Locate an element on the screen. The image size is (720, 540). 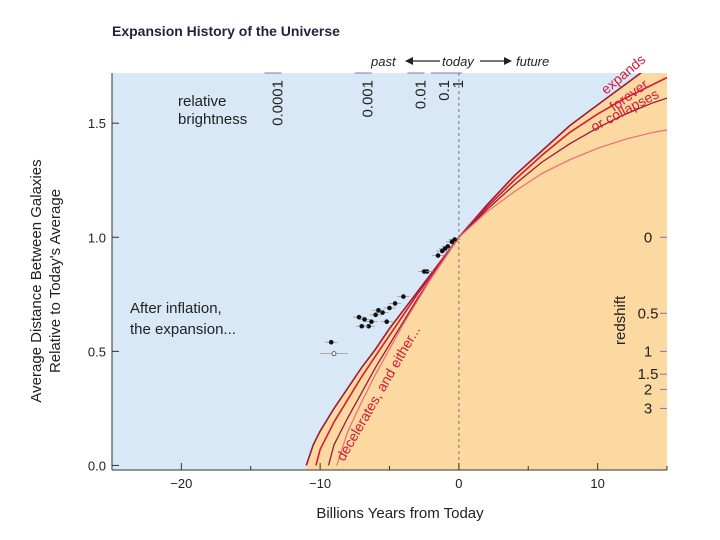
brightness-tick-label: 0.01 is located at coordinates (420, 94).